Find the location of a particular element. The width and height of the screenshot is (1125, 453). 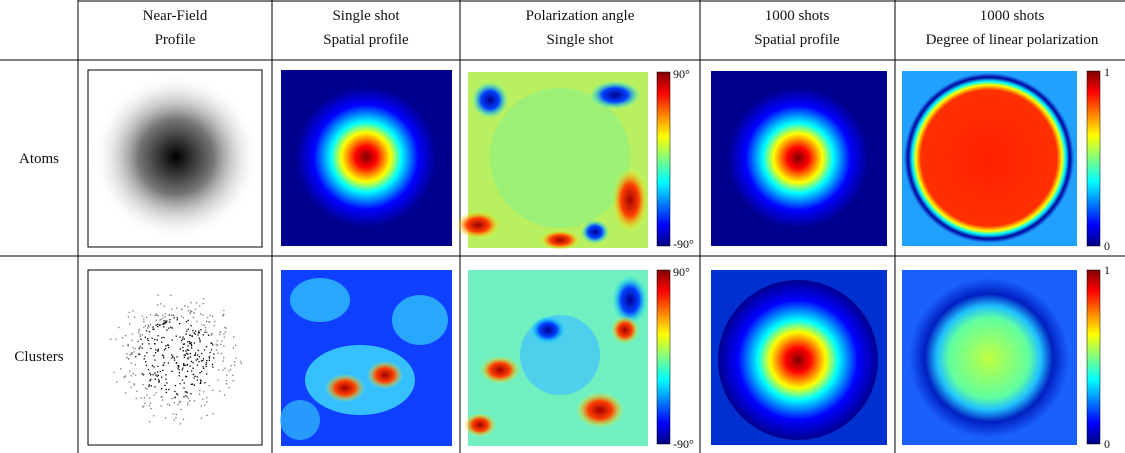

header: Single shot is located at coordinates (366, 16).